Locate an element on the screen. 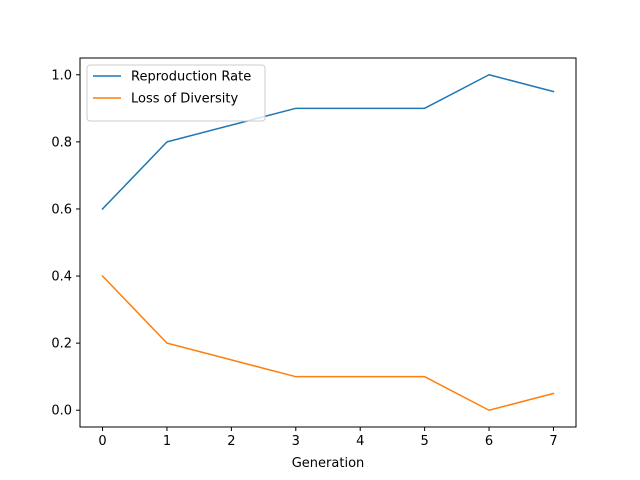 Image resolution: width=640 pixels, height=480 pixels. x-tick-label: 6 is located at coordinates (489, 441).